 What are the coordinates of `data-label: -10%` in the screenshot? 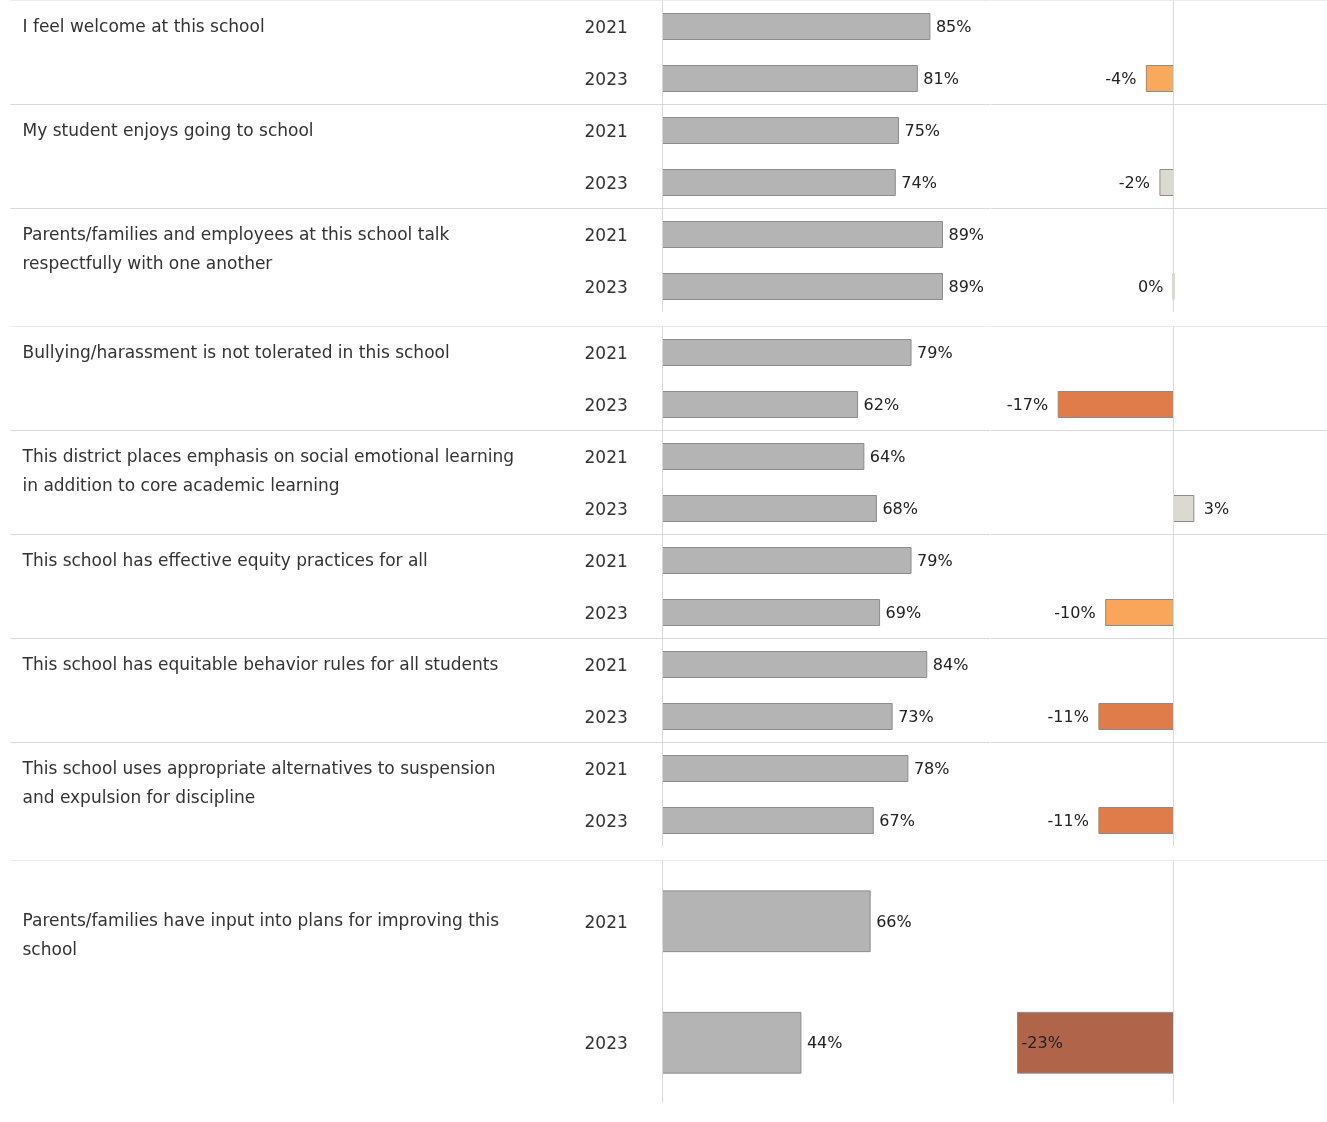 It's located at (1075, 612).